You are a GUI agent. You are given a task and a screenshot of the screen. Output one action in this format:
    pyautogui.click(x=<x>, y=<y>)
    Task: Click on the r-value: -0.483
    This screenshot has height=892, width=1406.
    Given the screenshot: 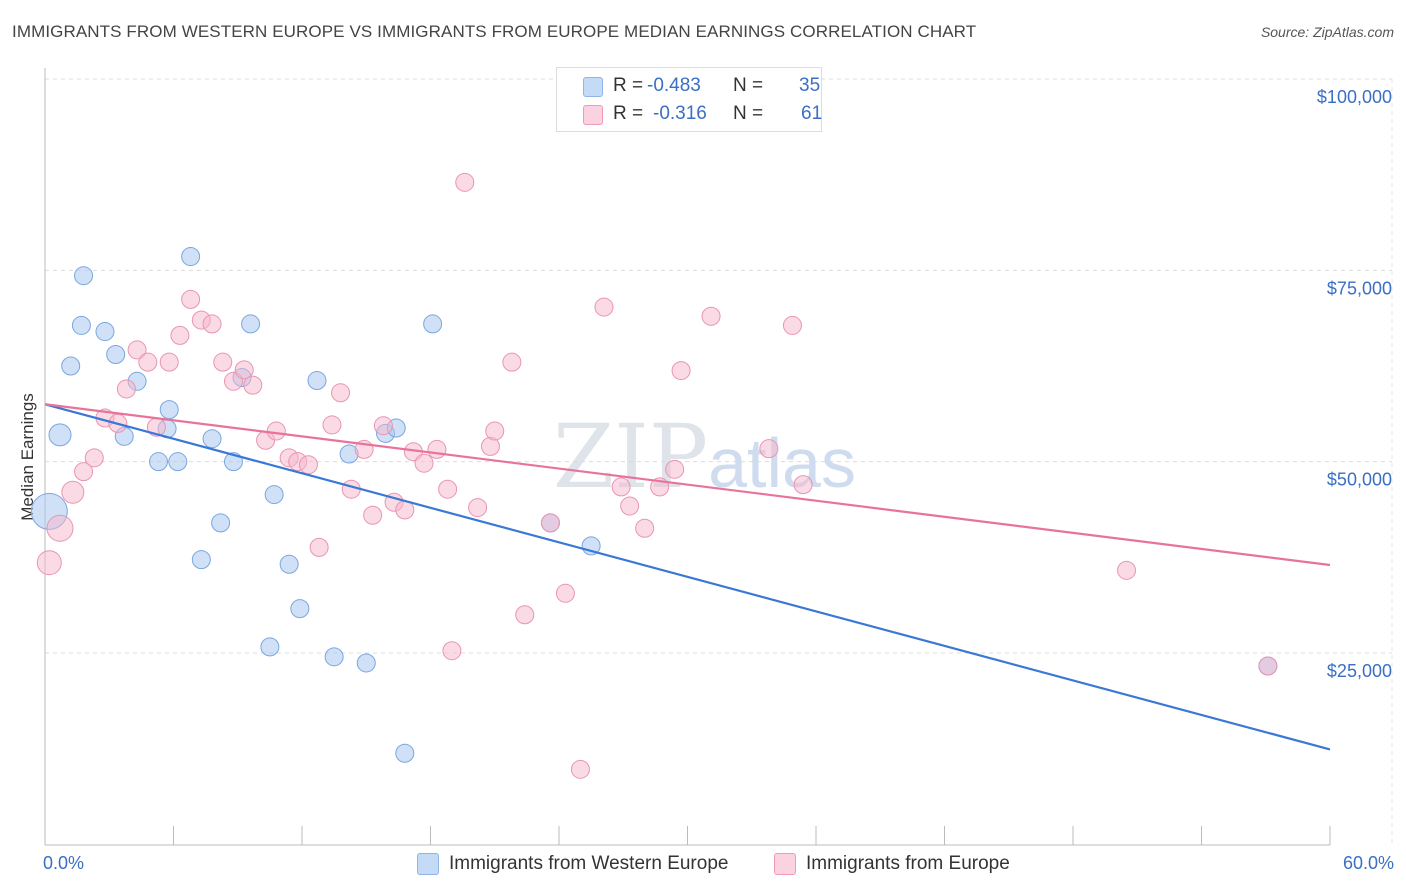 What is the action you would take?
    pyautogui.click(x=674, y=85)
    